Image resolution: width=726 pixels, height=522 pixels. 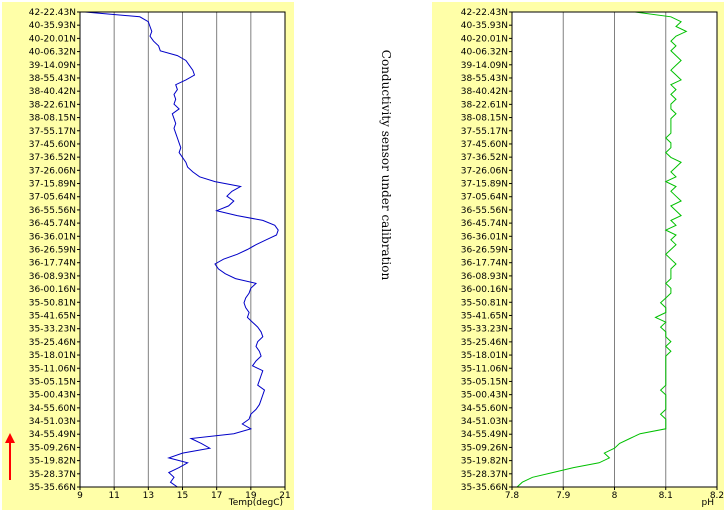 What do you see at coordinates (666, 496) in the screenshot?
I see `ph-tick-label: 8.1` at bounding box center [666, 496].